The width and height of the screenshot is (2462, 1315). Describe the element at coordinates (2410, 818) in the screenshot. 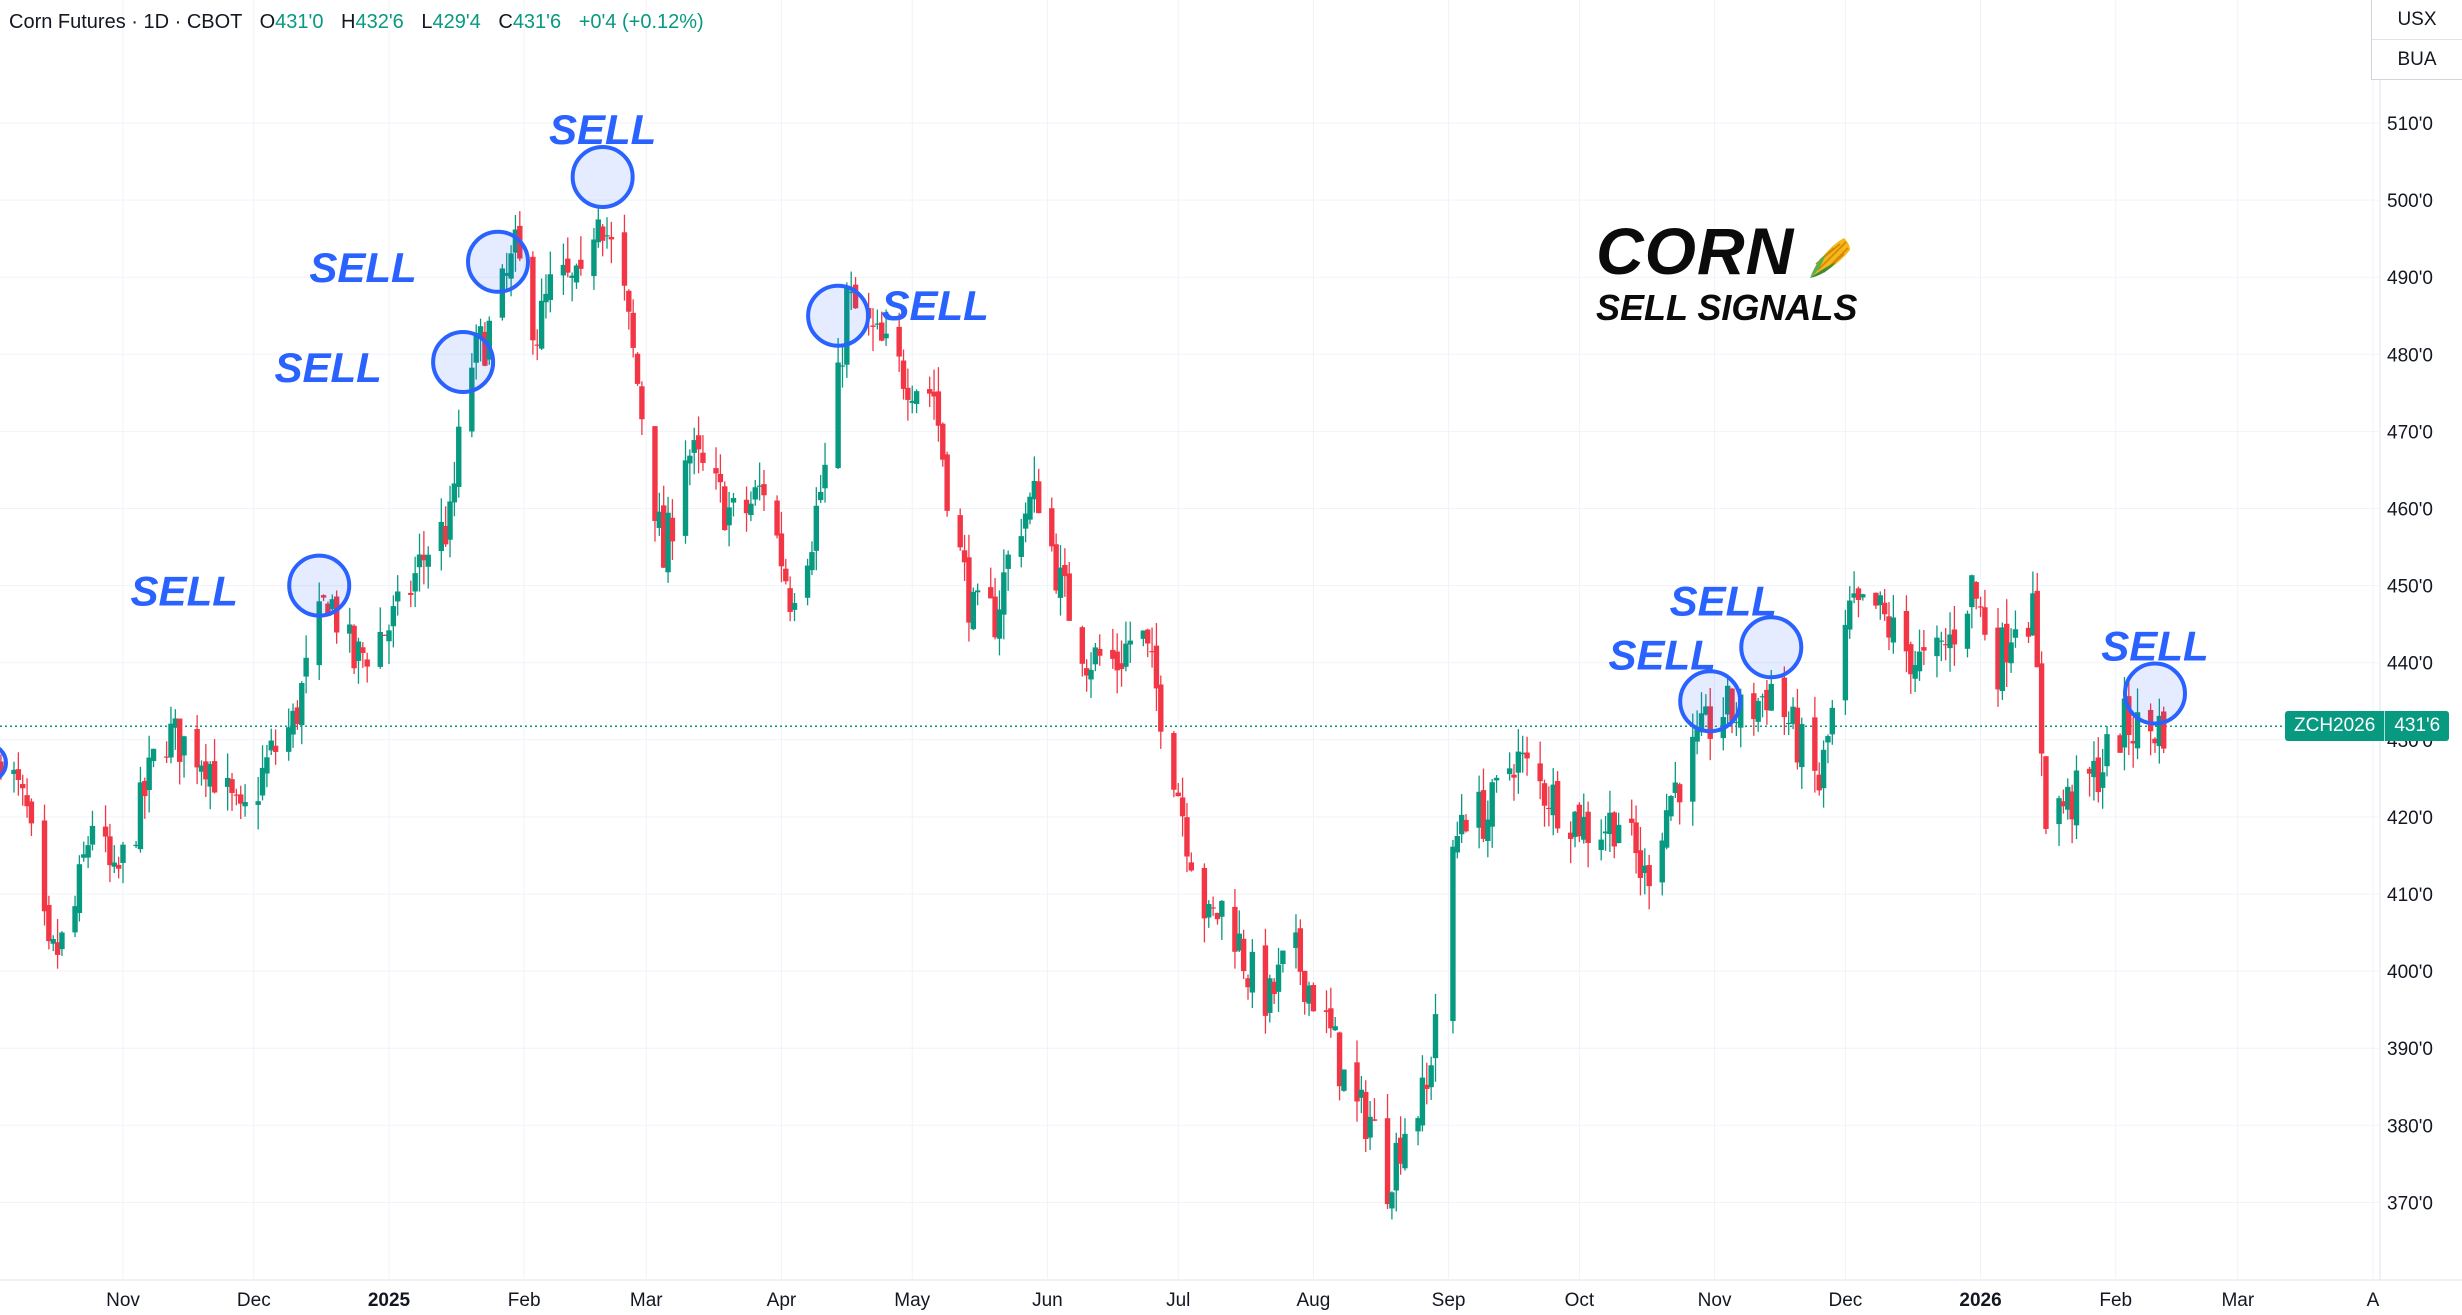

I see `price-tick-label: 420'0` at that location.